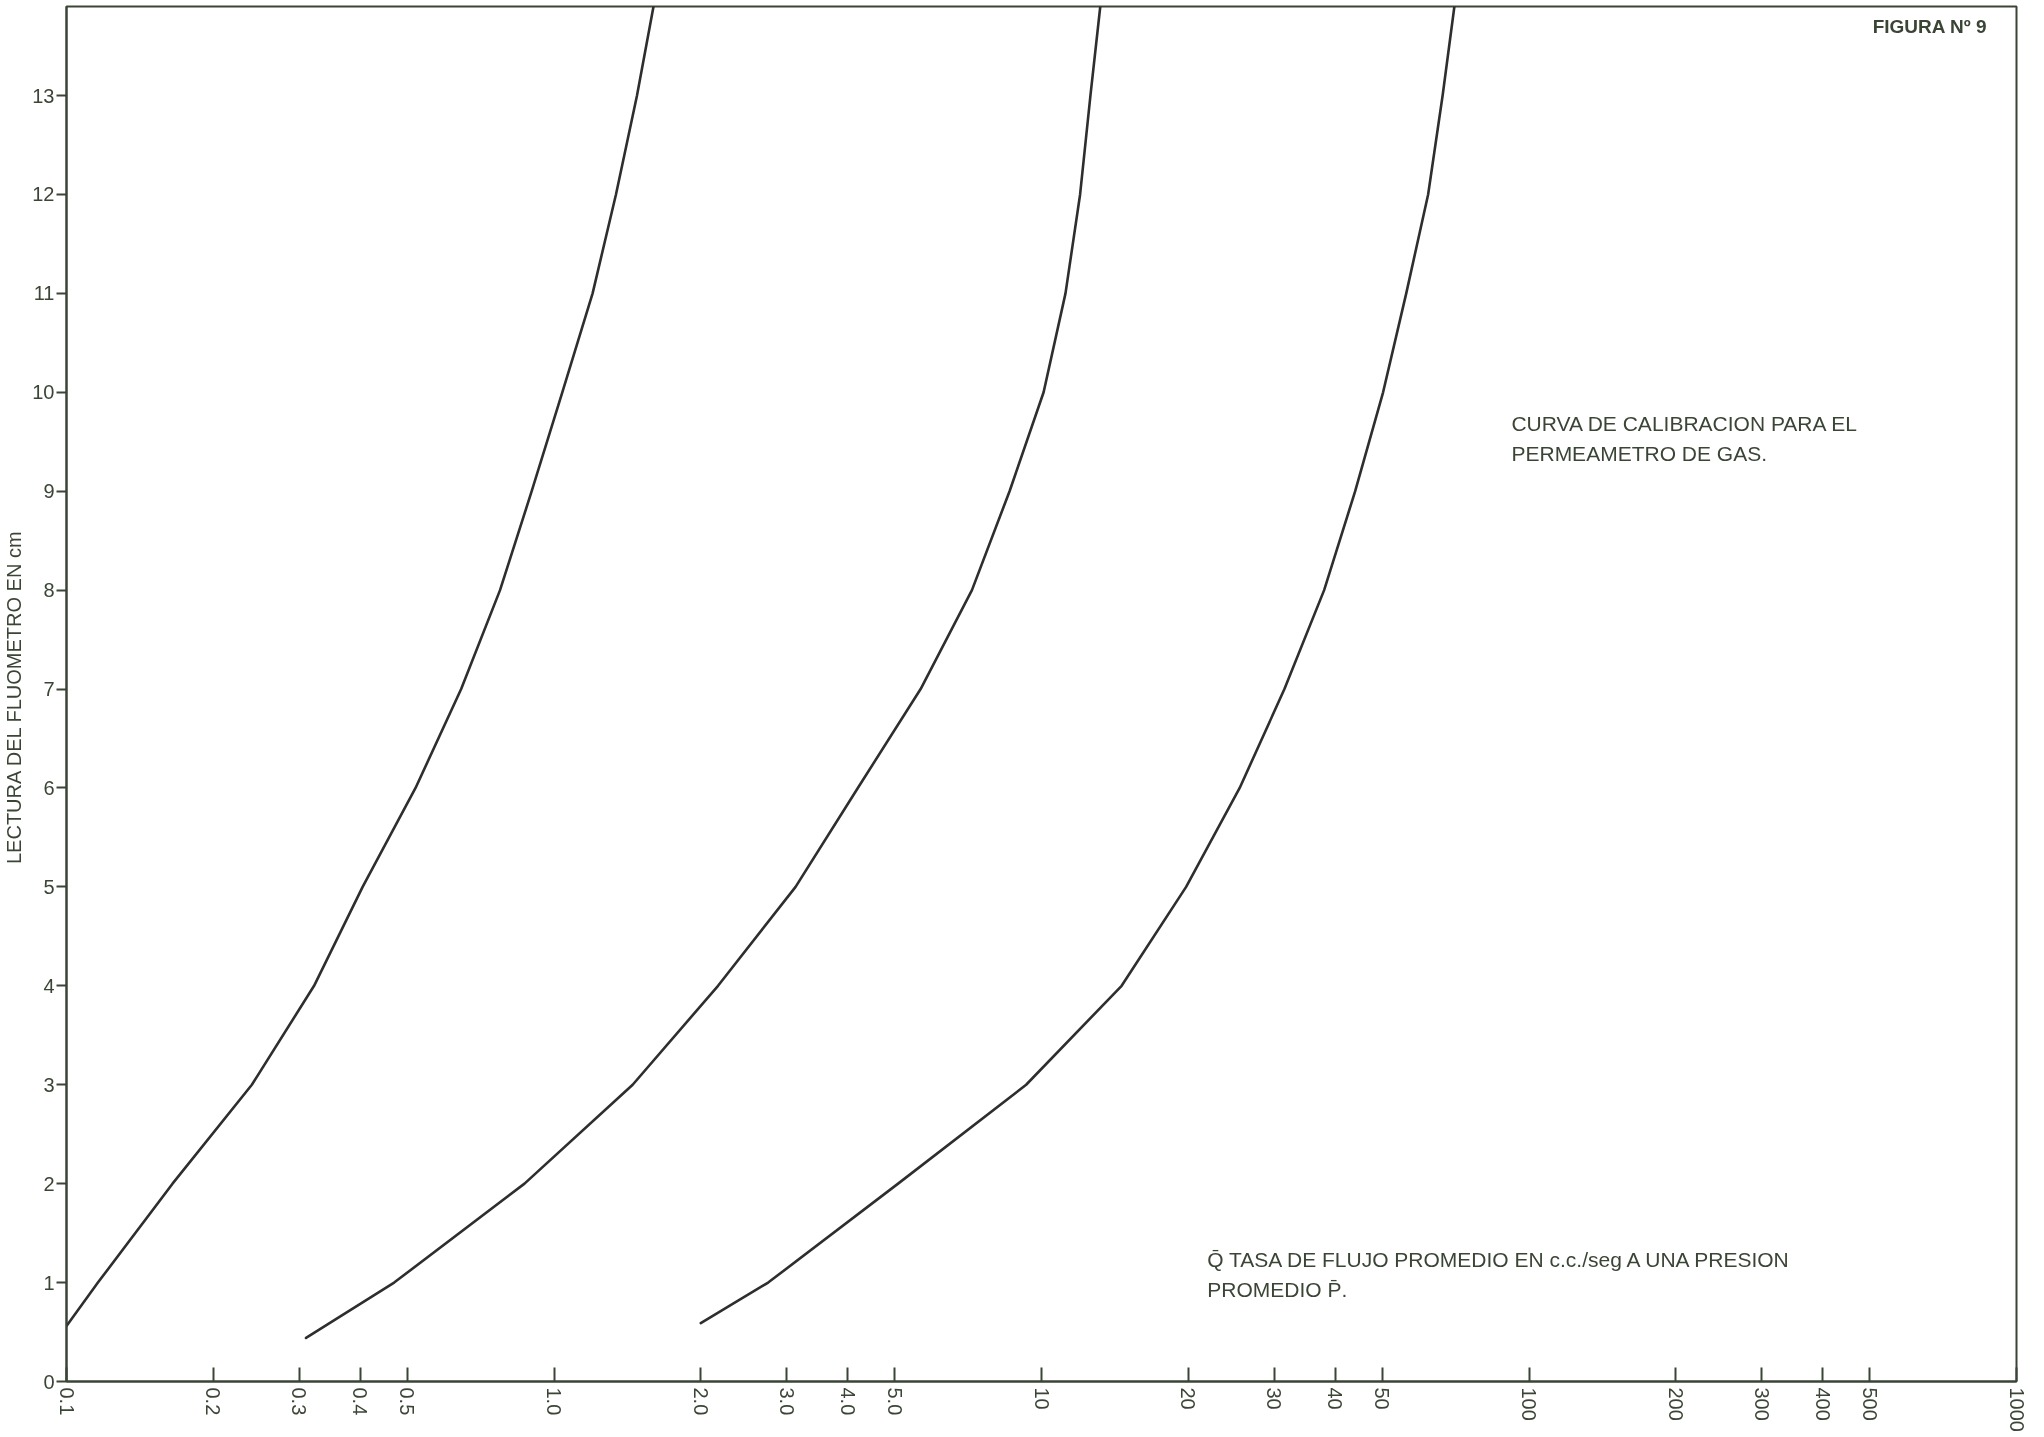 Image resolution: width=2044 pixels, height=1437 pixels. Describe the element at coordinates (49, 1282) in the screenshot. I see `y-tick-label: 1` at that location.